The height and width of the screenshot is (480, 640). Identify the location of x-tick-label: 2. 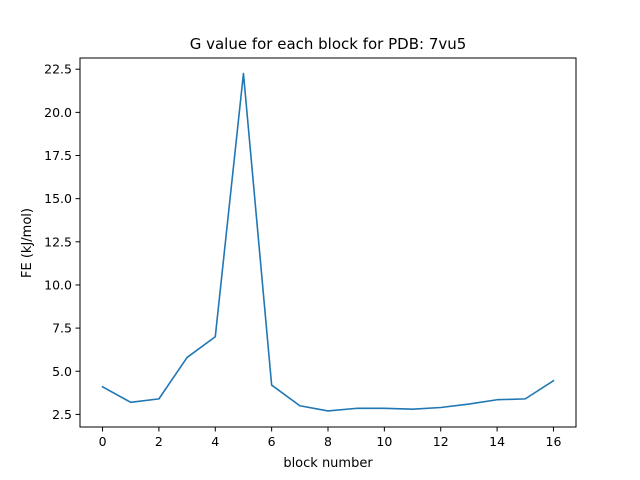
(159, 441).